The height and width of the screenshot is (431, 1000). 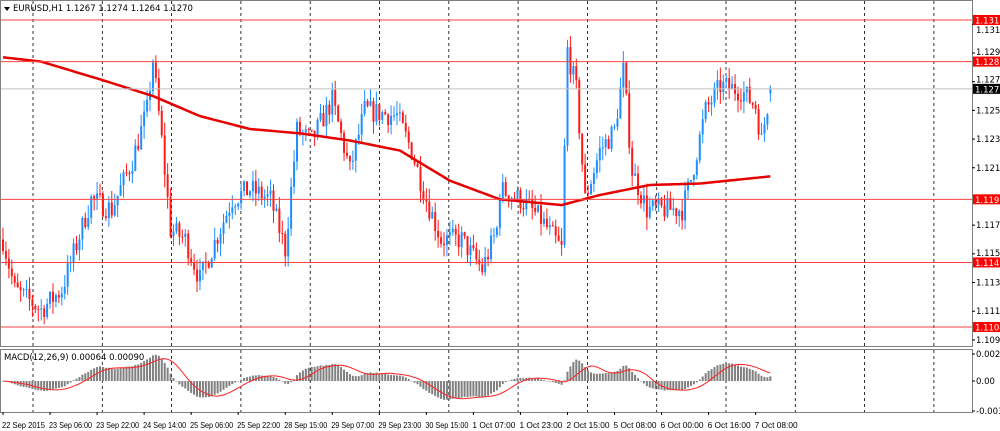 I want to click on y-tick-label: 1.1255, so click(x=988, y=111).